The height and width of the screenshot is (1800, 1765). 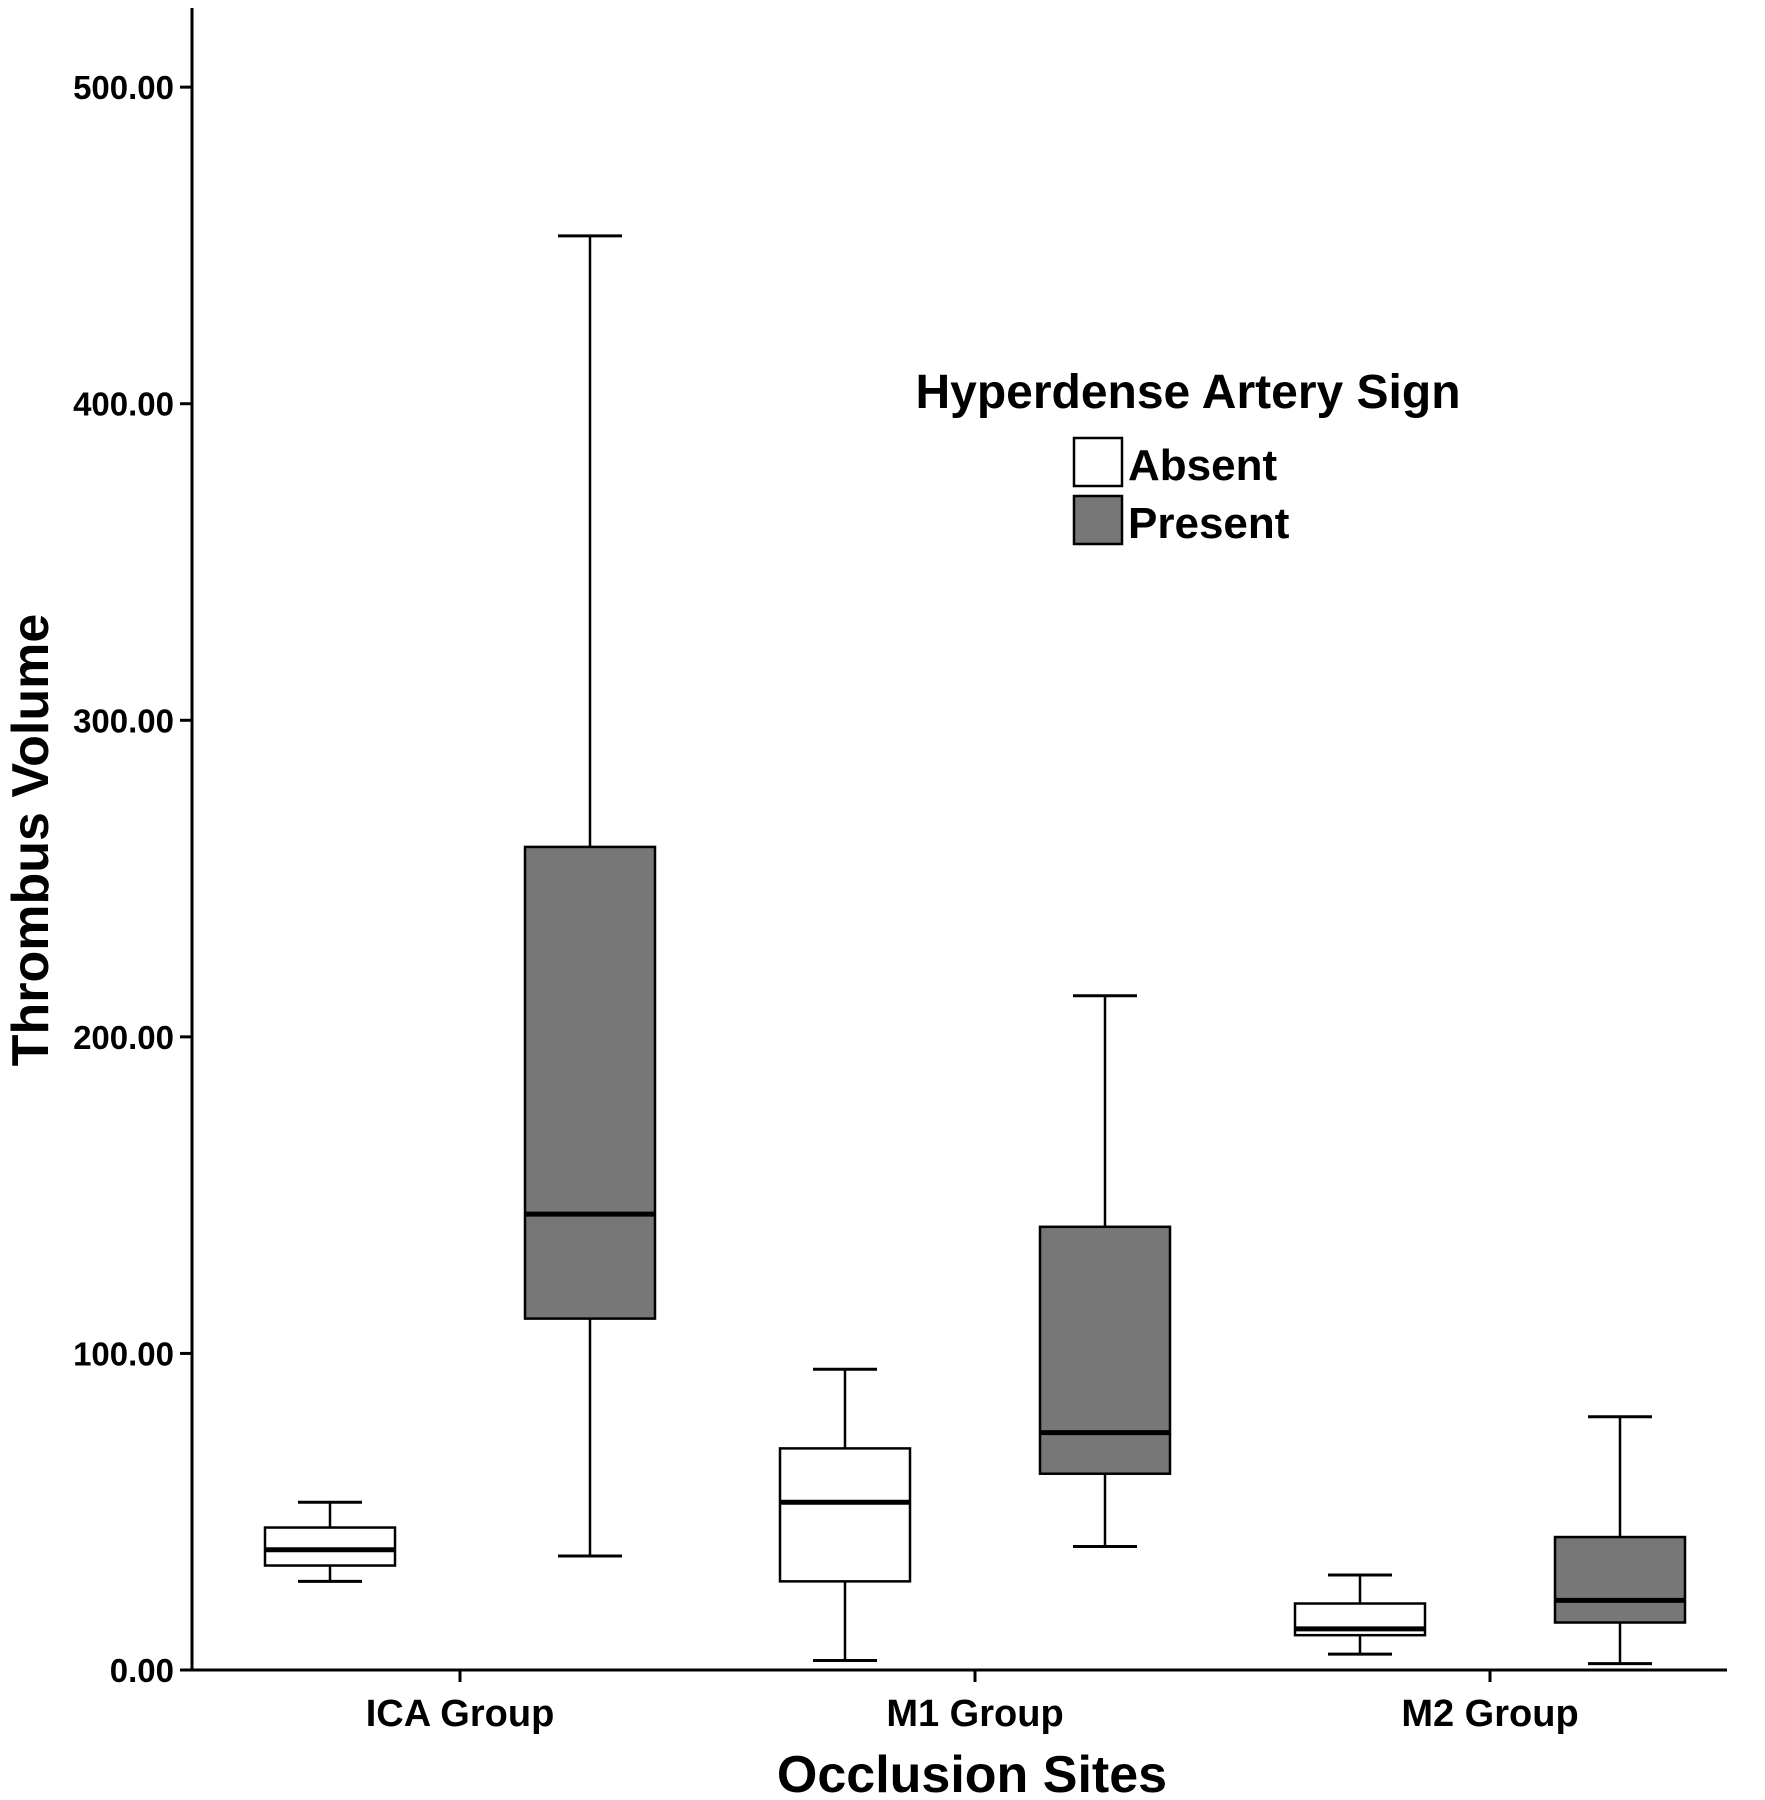 What do you see at coordinates (123, 404) in the screenshot?
I see `y-tick-label: 400.00` at bounding box center [123, 404].